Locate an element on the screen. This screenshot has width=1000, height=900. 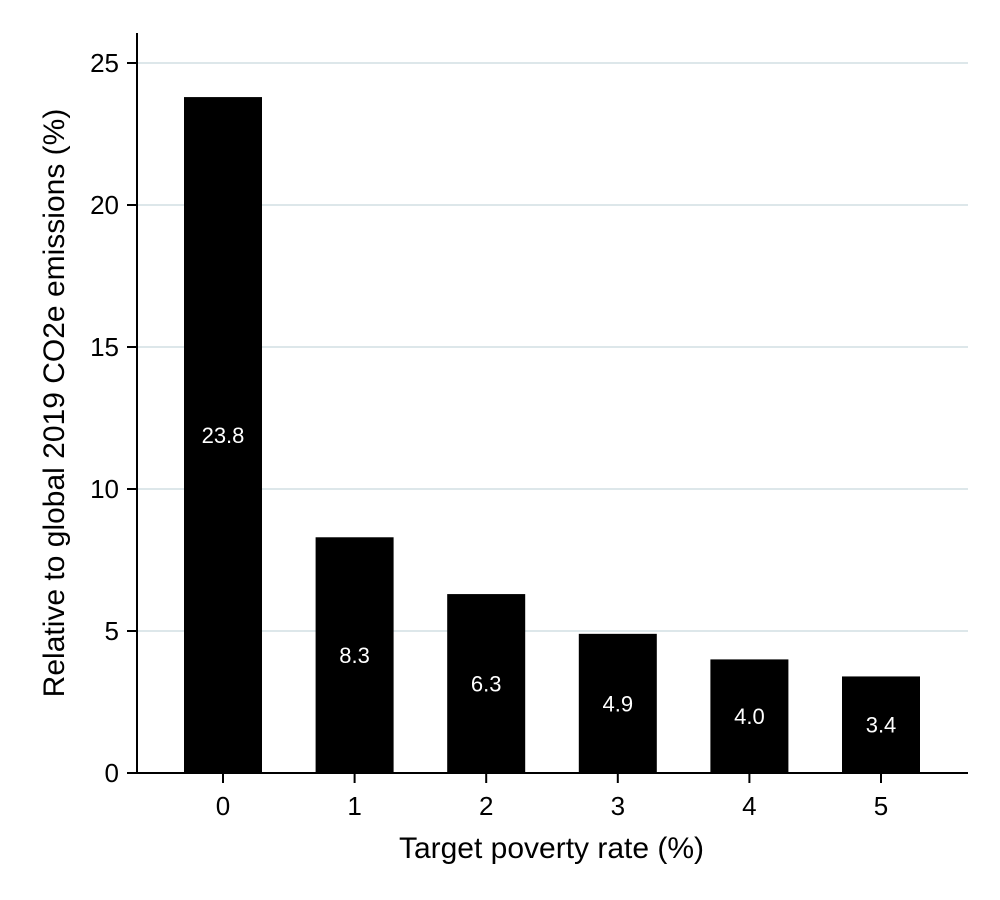
x-axis-title: Target poverty rate (%) is located at coordinates (551, 848).